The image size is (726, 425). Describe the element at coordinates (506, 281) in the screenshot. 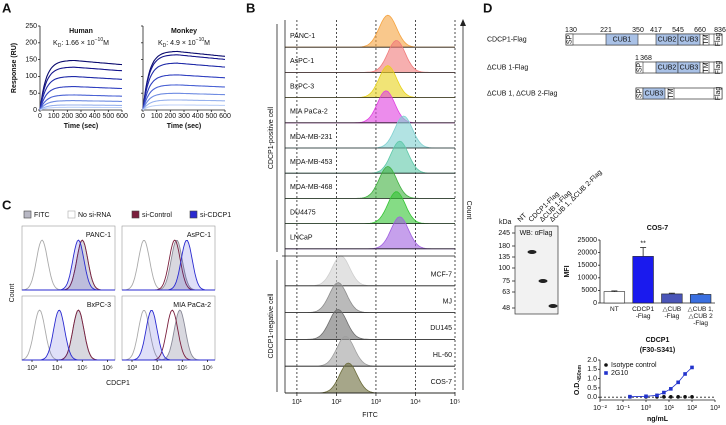

I see `marker-label: 75` at that location.